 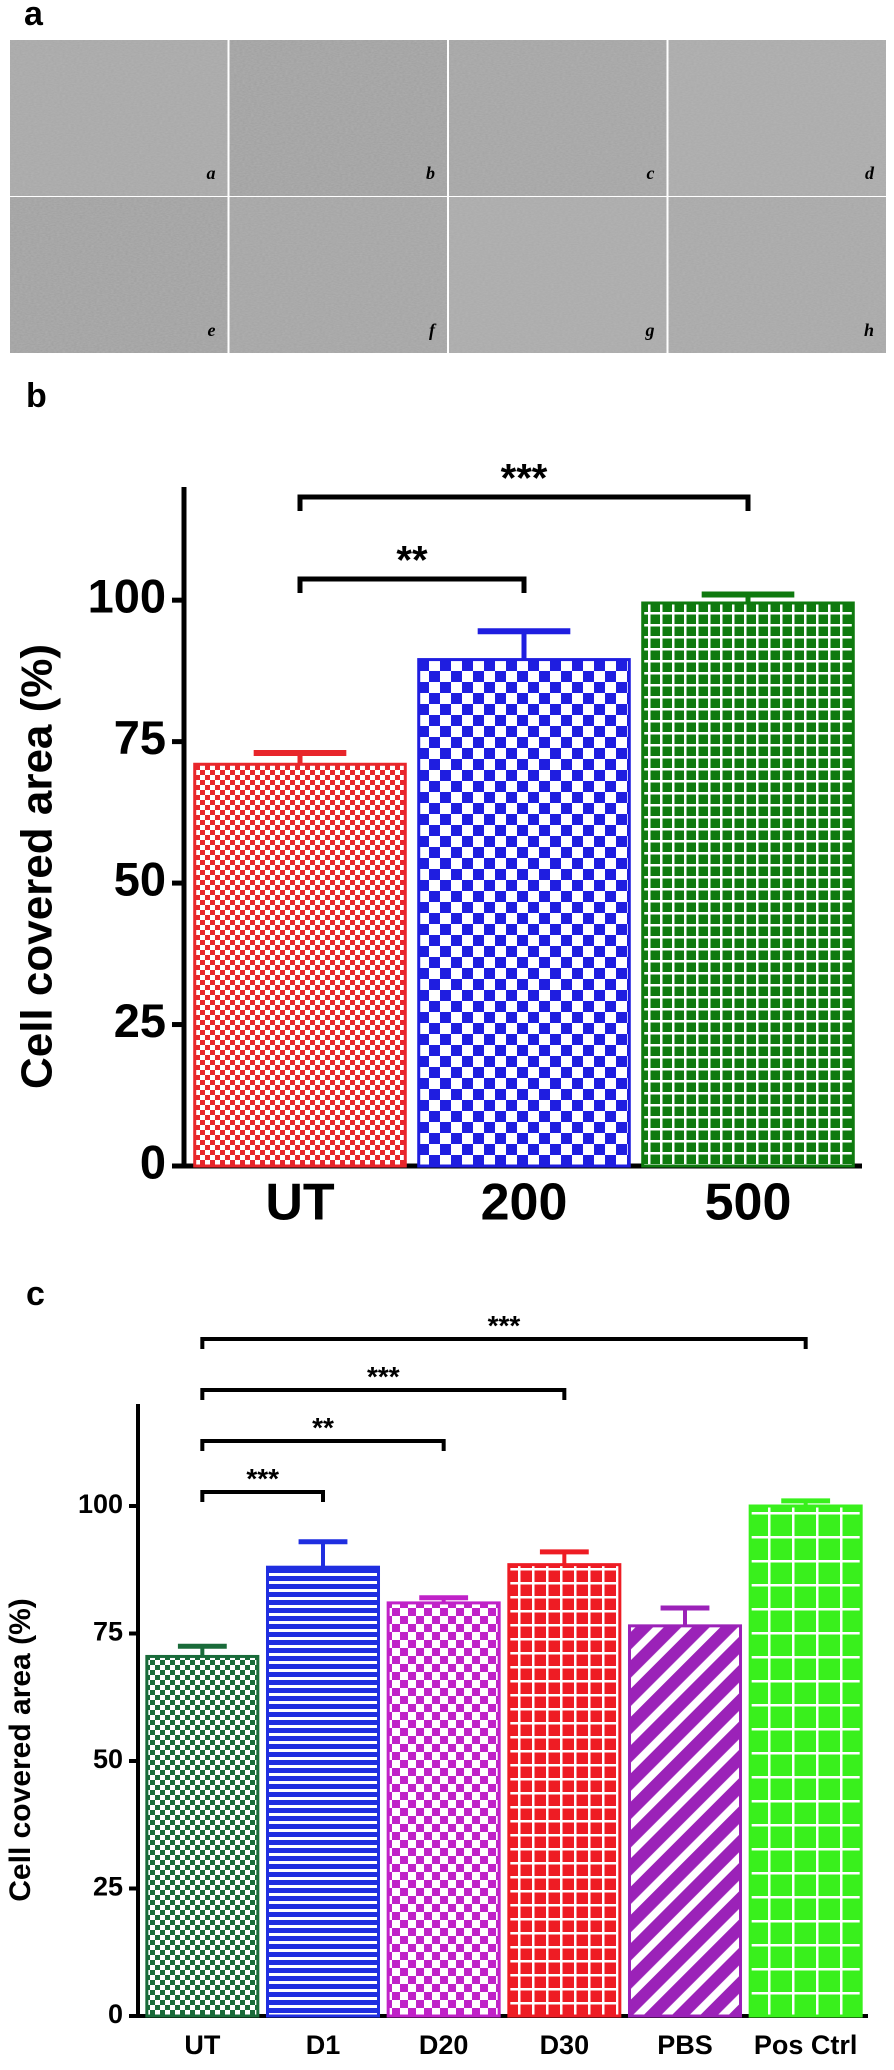 I want to click on micrograph: d, so click(x=777, y=118).